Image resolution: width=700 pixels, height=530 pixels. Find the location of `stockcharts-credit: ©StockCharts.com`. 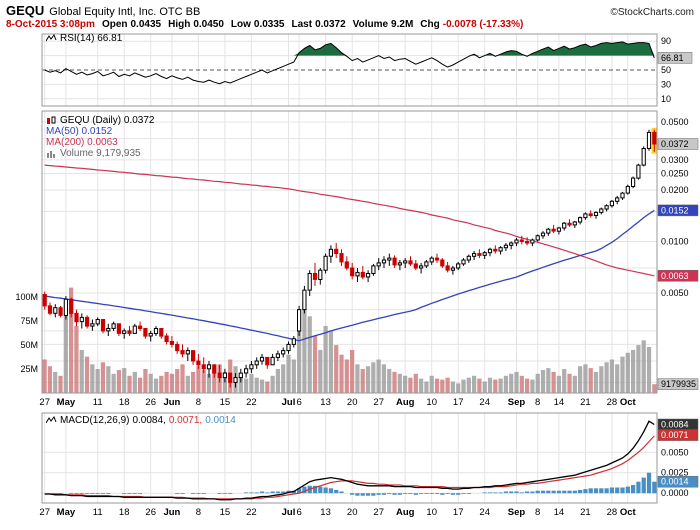

stockcharts-credit: ©StockCharts.com is located at coordinates (652, 12).